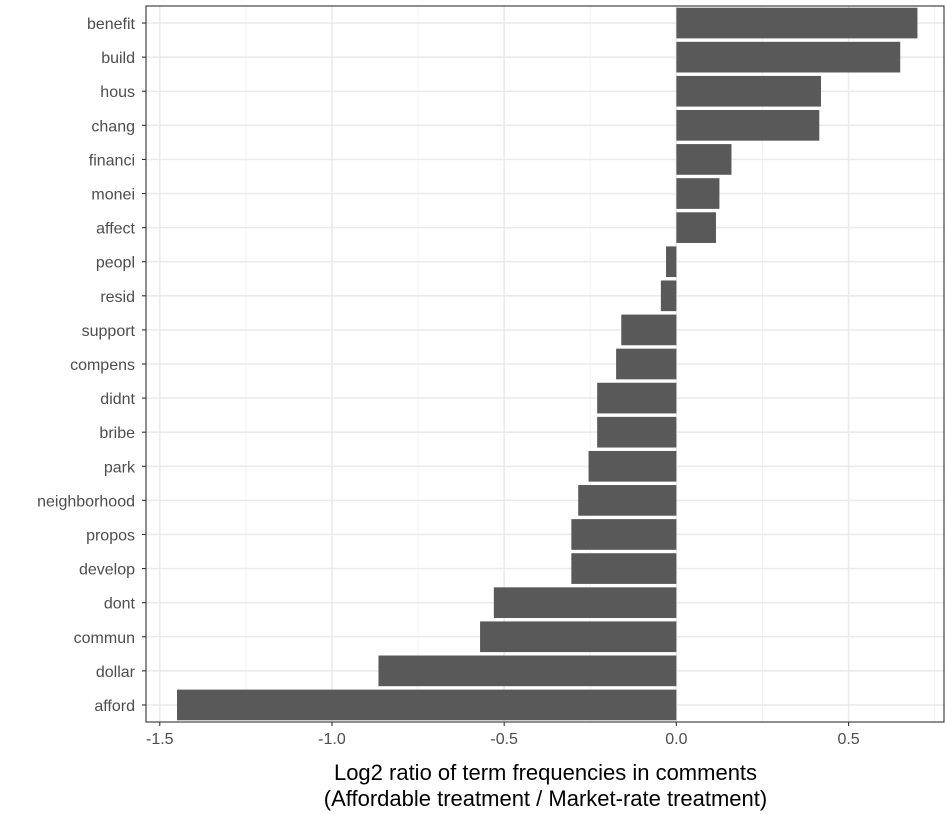  I want to click on y-tick-label: chang, so click(113, 126).